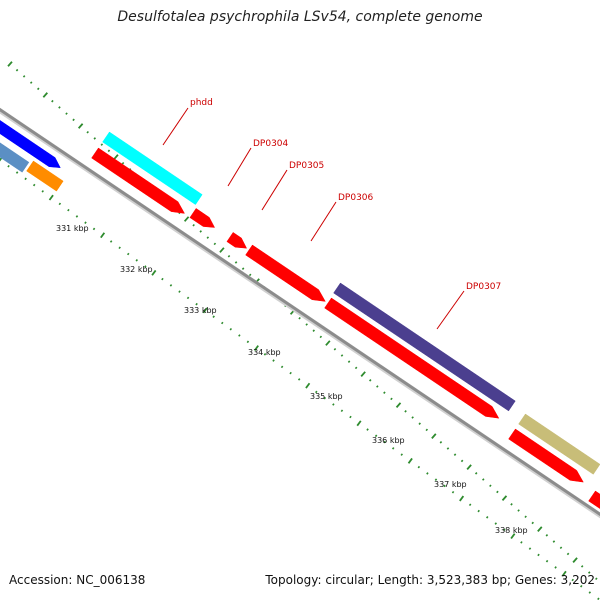 The width and height of the screenshot is (600, 600). What do you see at coordinates (356, 198) in the screenshot?
I see `gene-label-dp0306: DP0306` at bounding box center [356, 198].